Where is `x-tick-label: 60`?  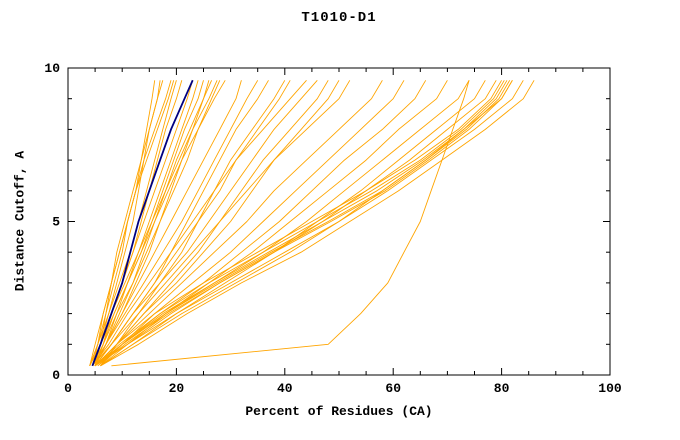
x-tick-label: 60 is located at coordinates (393, 388).